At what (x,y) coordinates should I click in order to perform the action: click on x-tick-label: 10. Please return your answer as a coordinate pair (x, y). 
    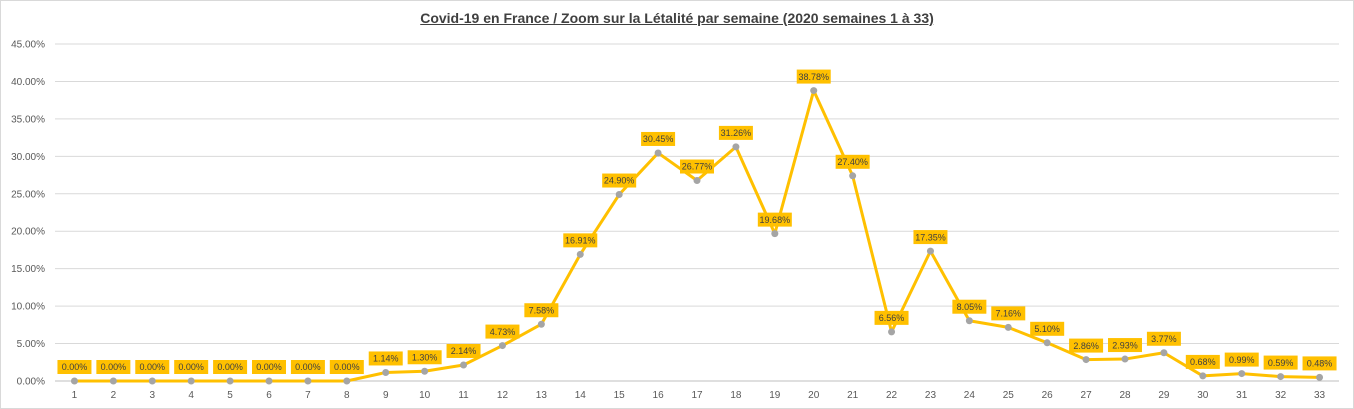
    Looking at the image, I should click on (425, 395).